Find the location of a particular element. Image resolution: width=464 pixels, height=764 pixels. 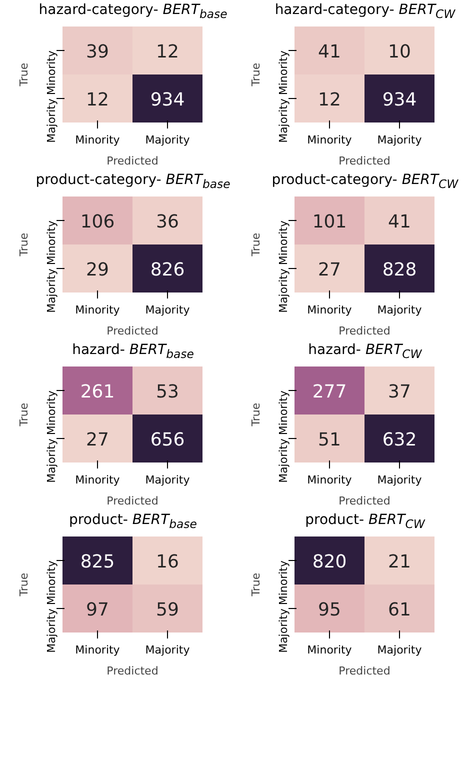

data-label: 825 is located at coordinates (97, 562).